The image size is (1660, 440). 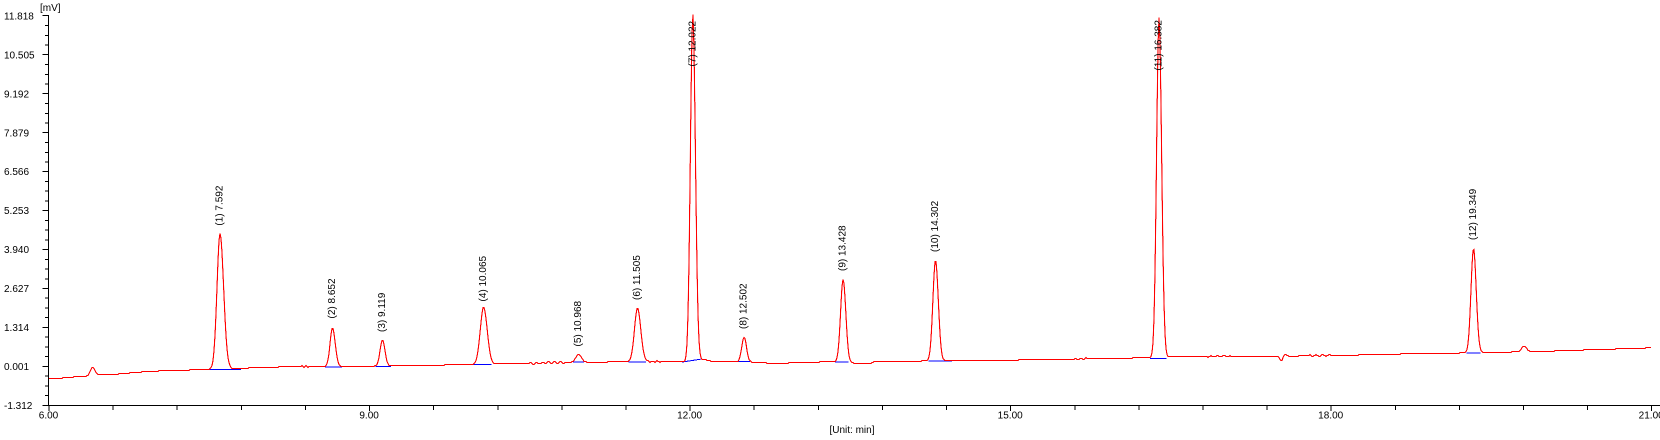 What do you see at coordinates (851, 430) in the screenshot?
I see `svg-text: [Unit: min]` at bounding box center [851, 430].